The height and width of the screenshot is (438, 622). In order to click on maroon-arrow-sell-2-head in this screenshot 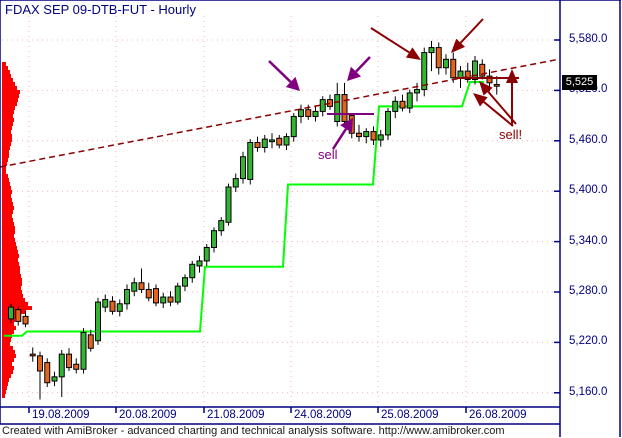, I will do `click(486, 88)`.